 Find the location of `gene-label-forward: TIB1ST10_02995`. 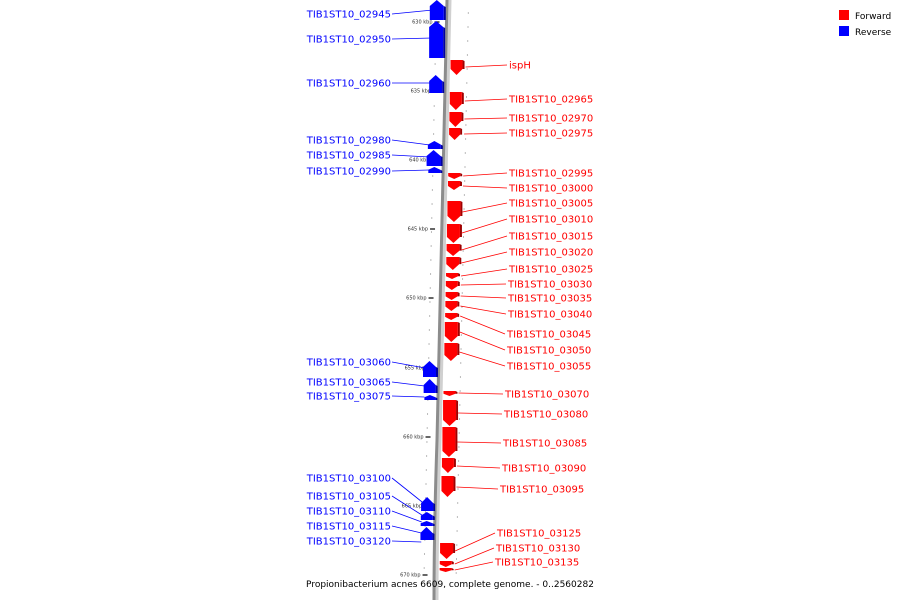

gene-label-forward: TIB1ST10_02995 is located at coordinates (550, 174).